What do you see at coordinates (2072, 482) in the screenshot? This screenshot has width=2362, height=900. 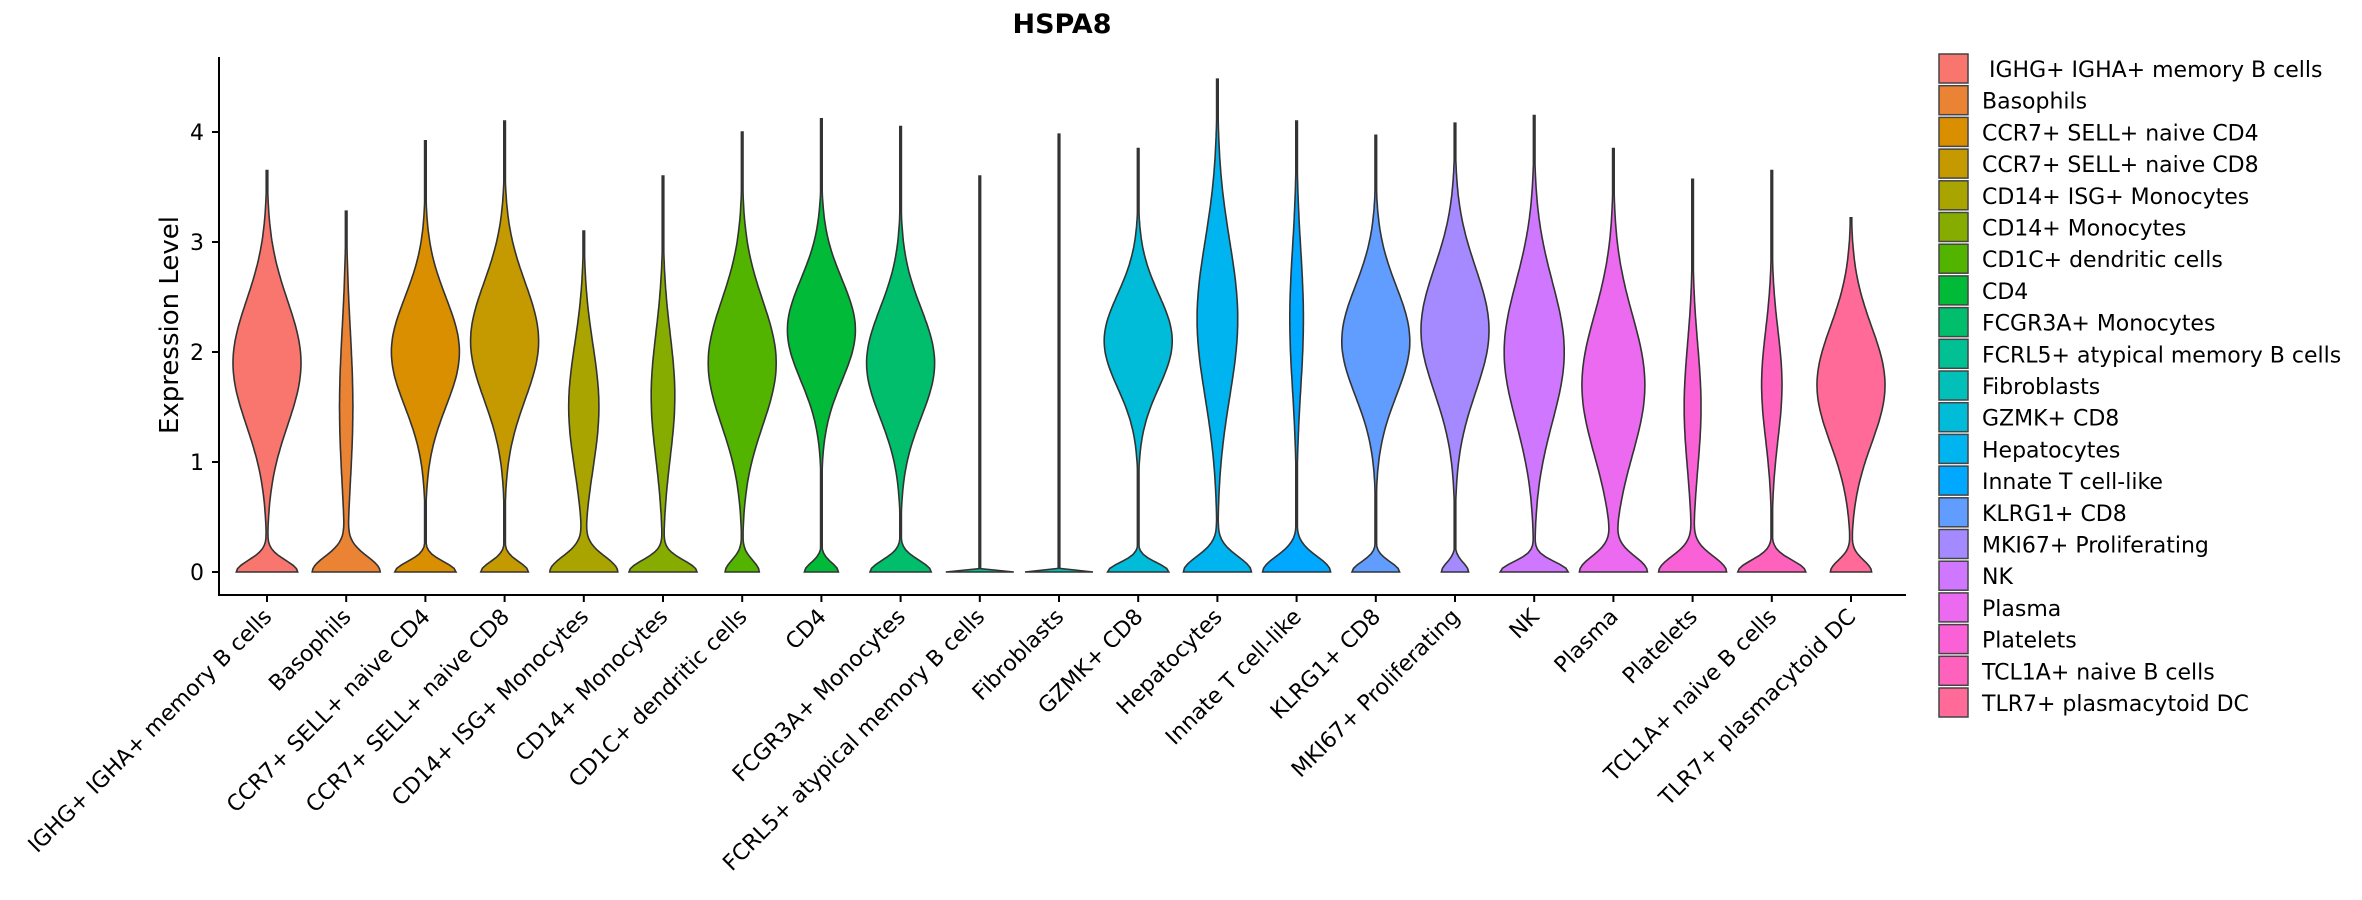 I see `legend-label: Innate T cell-like` at bounding box center [2072, 482].